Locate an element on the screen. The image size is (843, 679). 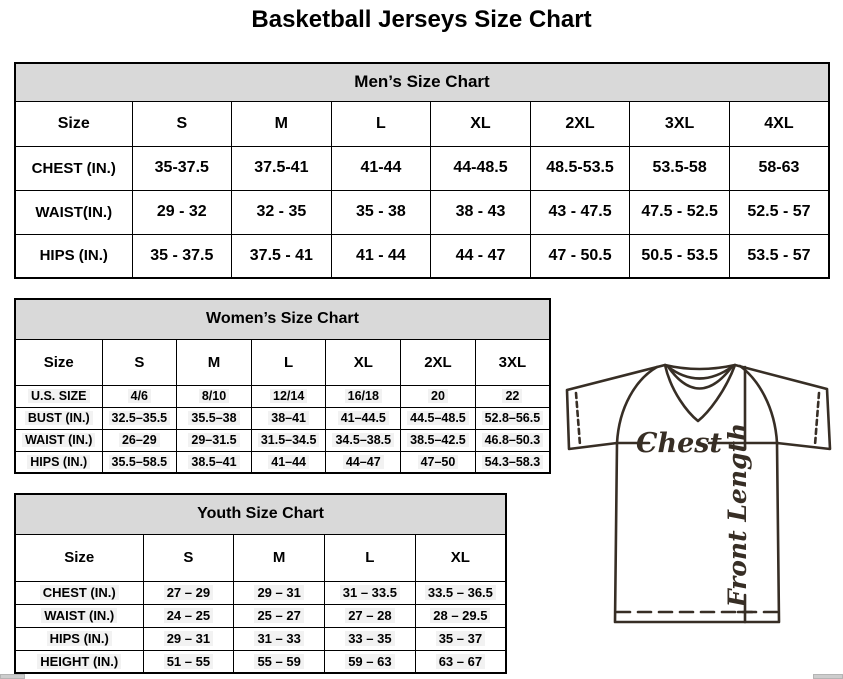
size-cell-text: 54.3–58.3 is located at coordinates (512, 461).